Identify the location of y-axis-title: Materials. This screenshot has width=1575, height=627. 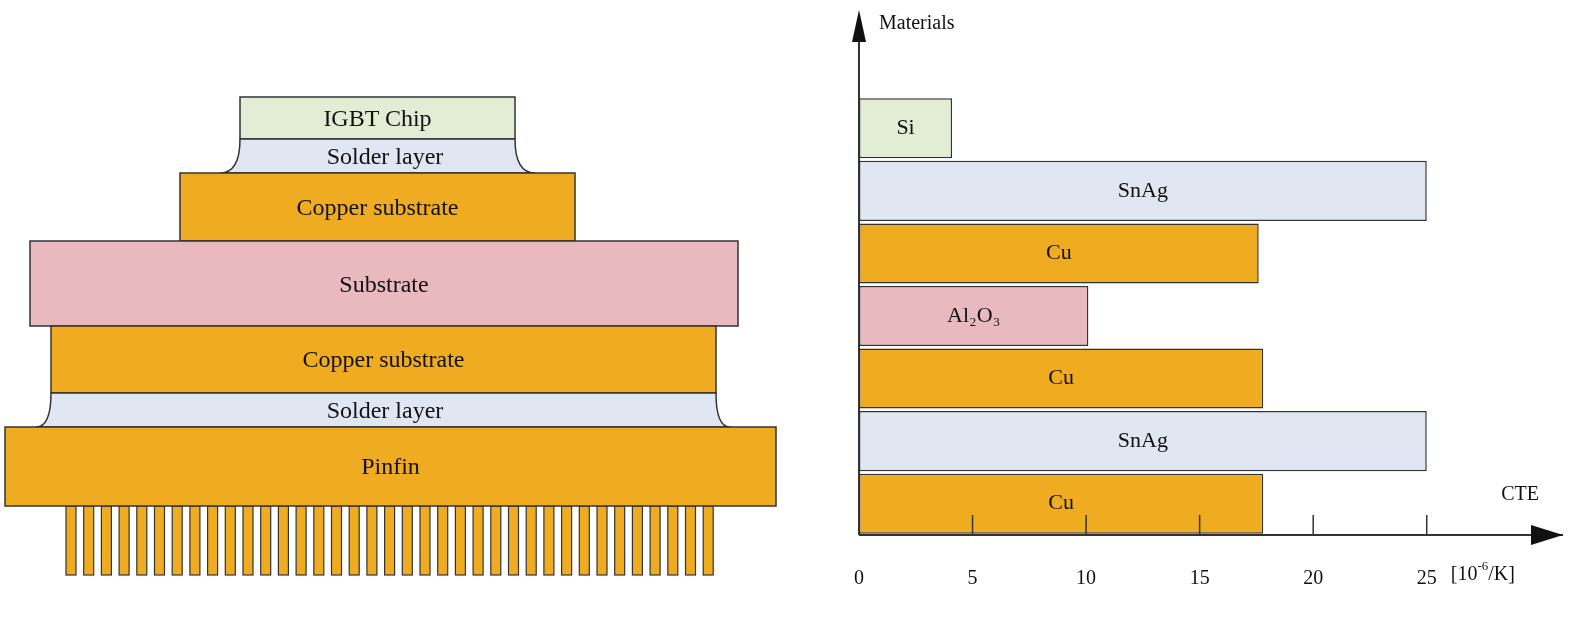
(917, 22).